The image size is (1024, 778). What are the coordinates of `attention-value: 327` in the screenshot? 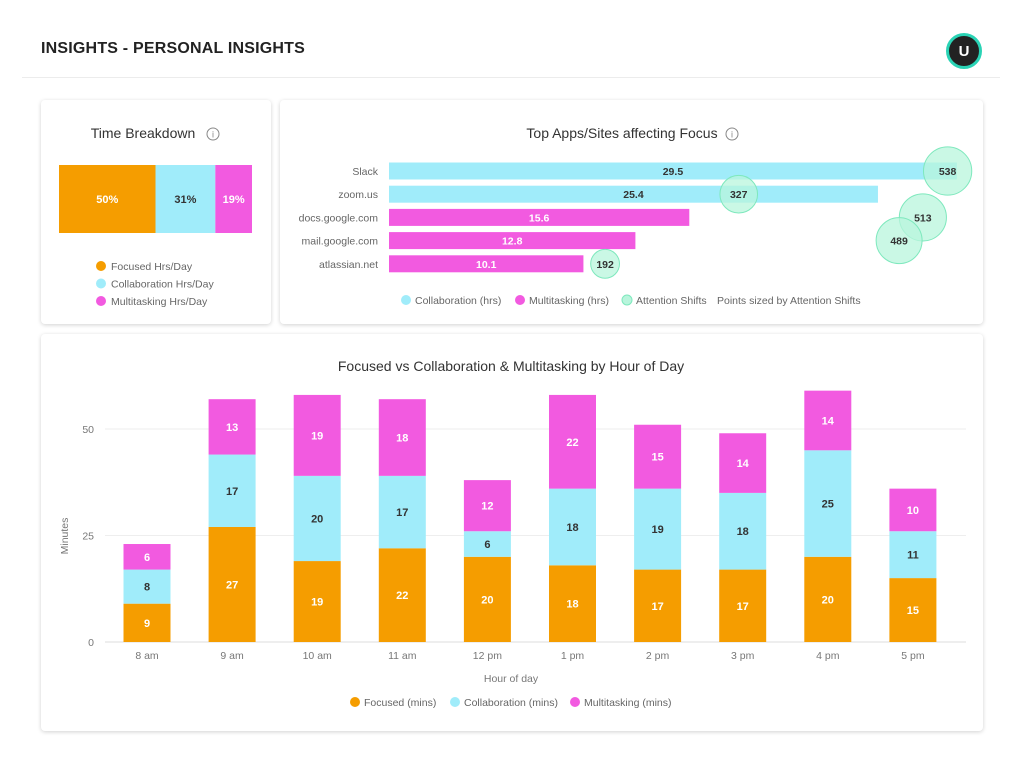 It's located at (739, 195).